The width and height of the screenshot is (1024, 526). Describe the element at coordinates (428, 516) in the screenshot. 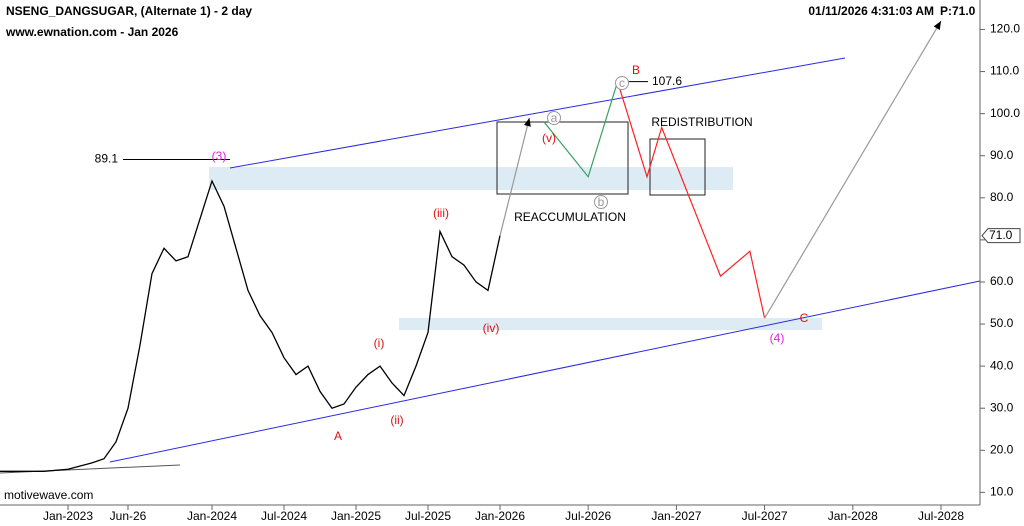

I see `x-tick-label: Jul-2025` at that location.